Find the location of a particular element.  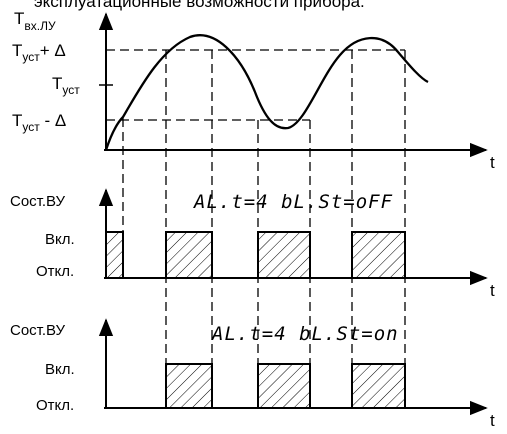

lower-threshold-label: Tуст - Δ is located at coordinates (39, 122).